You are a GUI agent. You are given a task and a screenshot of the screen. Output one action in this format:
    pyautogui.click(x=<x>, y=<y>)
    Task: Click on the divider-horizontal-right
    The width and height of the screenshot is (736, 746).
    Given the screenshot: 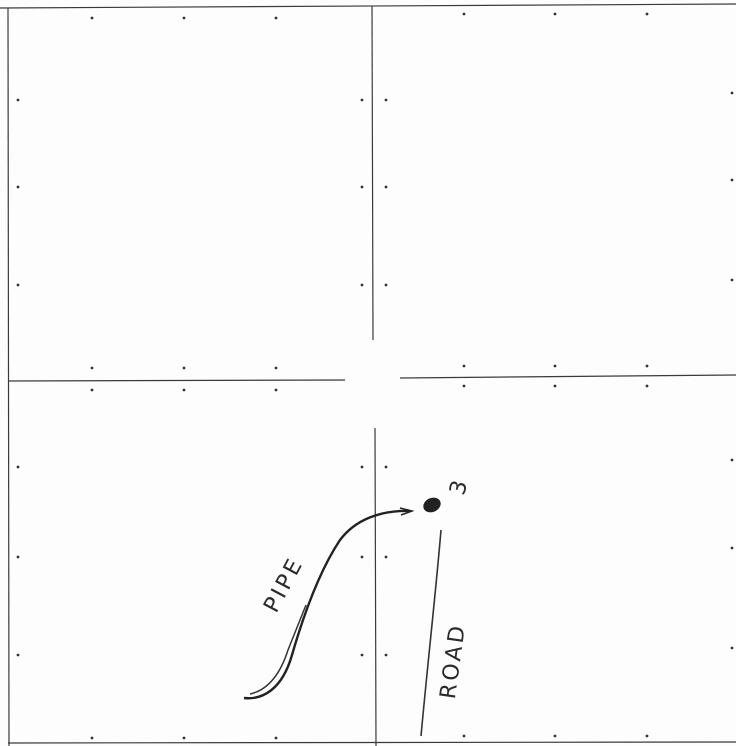 What is the action you would take?
    pyautogui.click(x=567, y=376)
    